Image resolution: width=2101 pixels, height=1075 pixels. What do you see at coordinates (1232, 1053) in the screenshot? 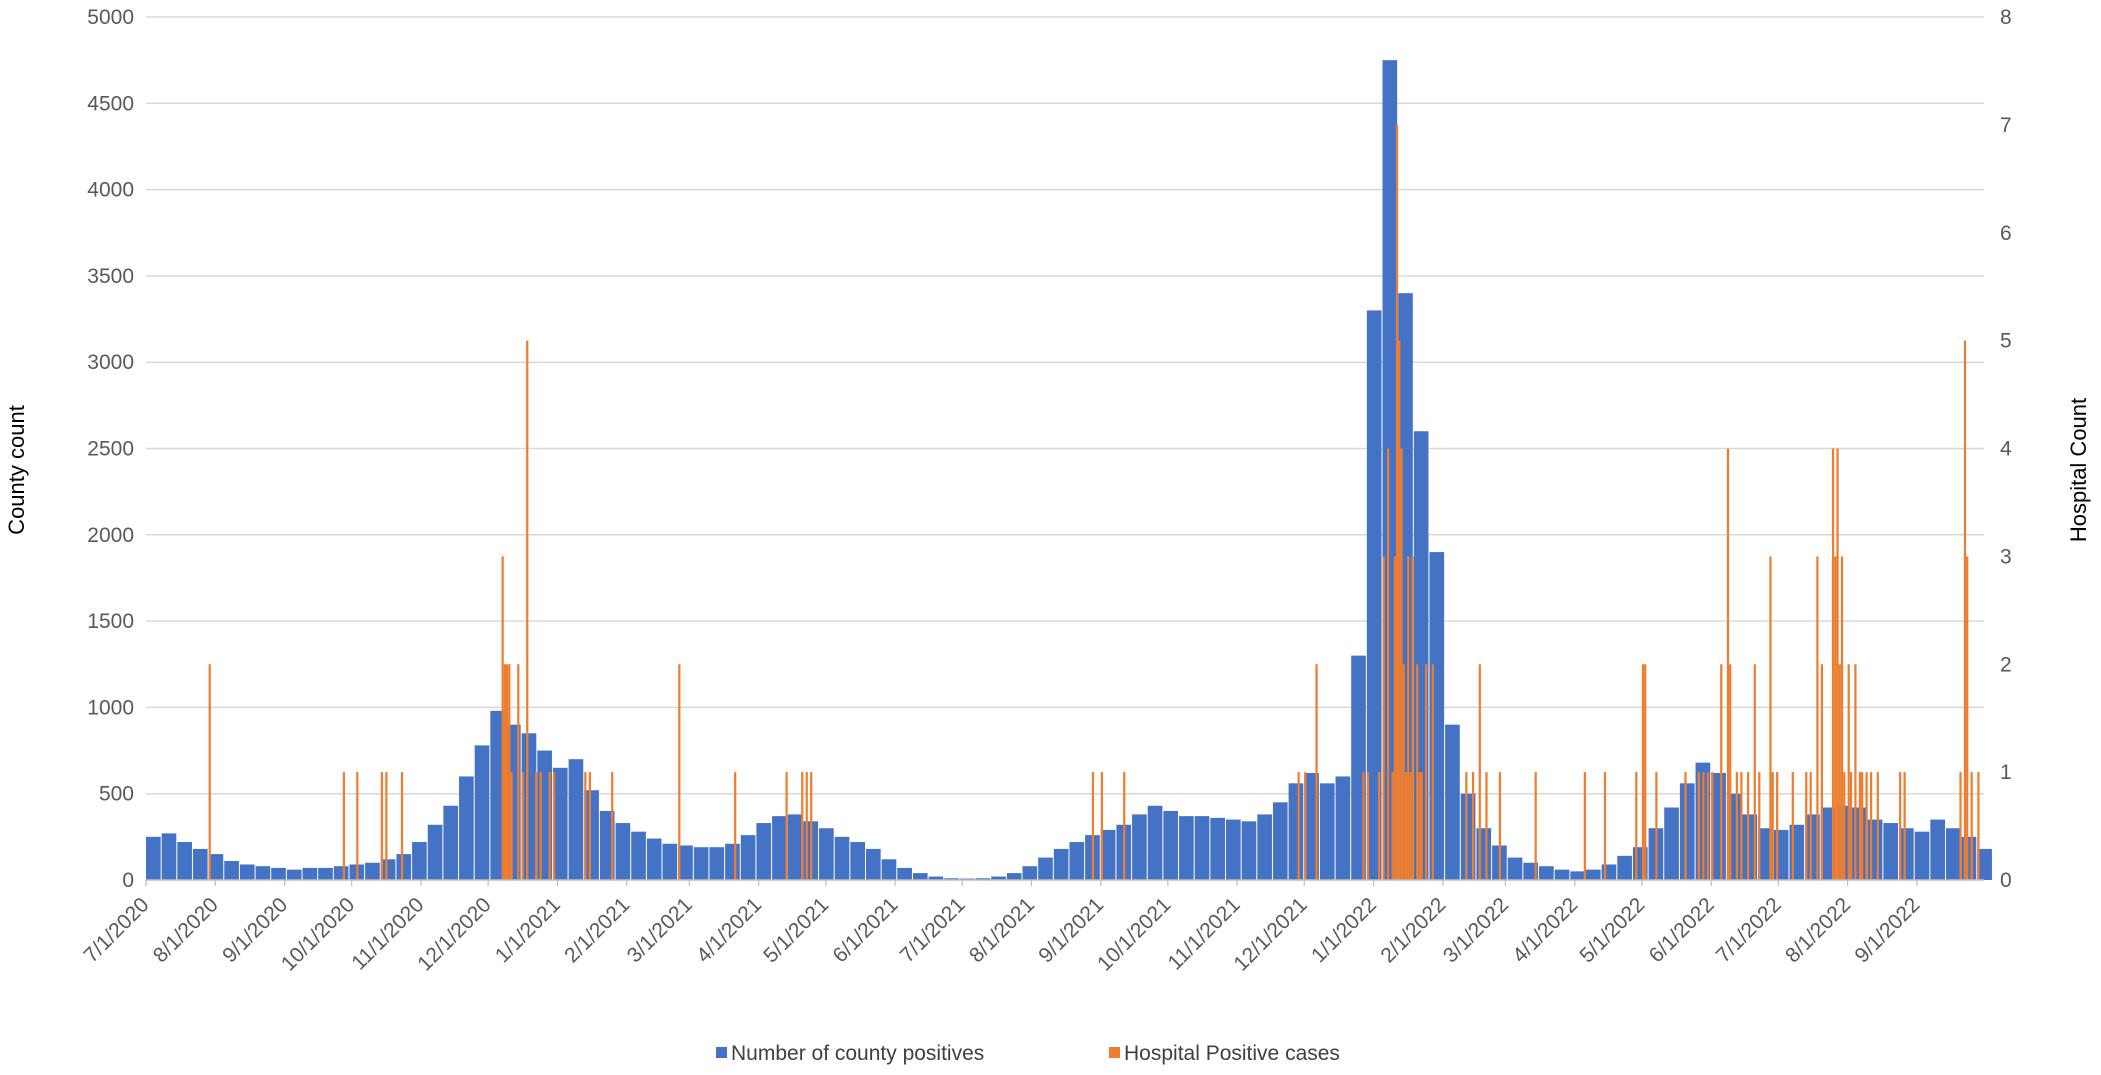
I see `legend-label-hospital: Hospital Positive cases` at bounding box center [1232, 1053].